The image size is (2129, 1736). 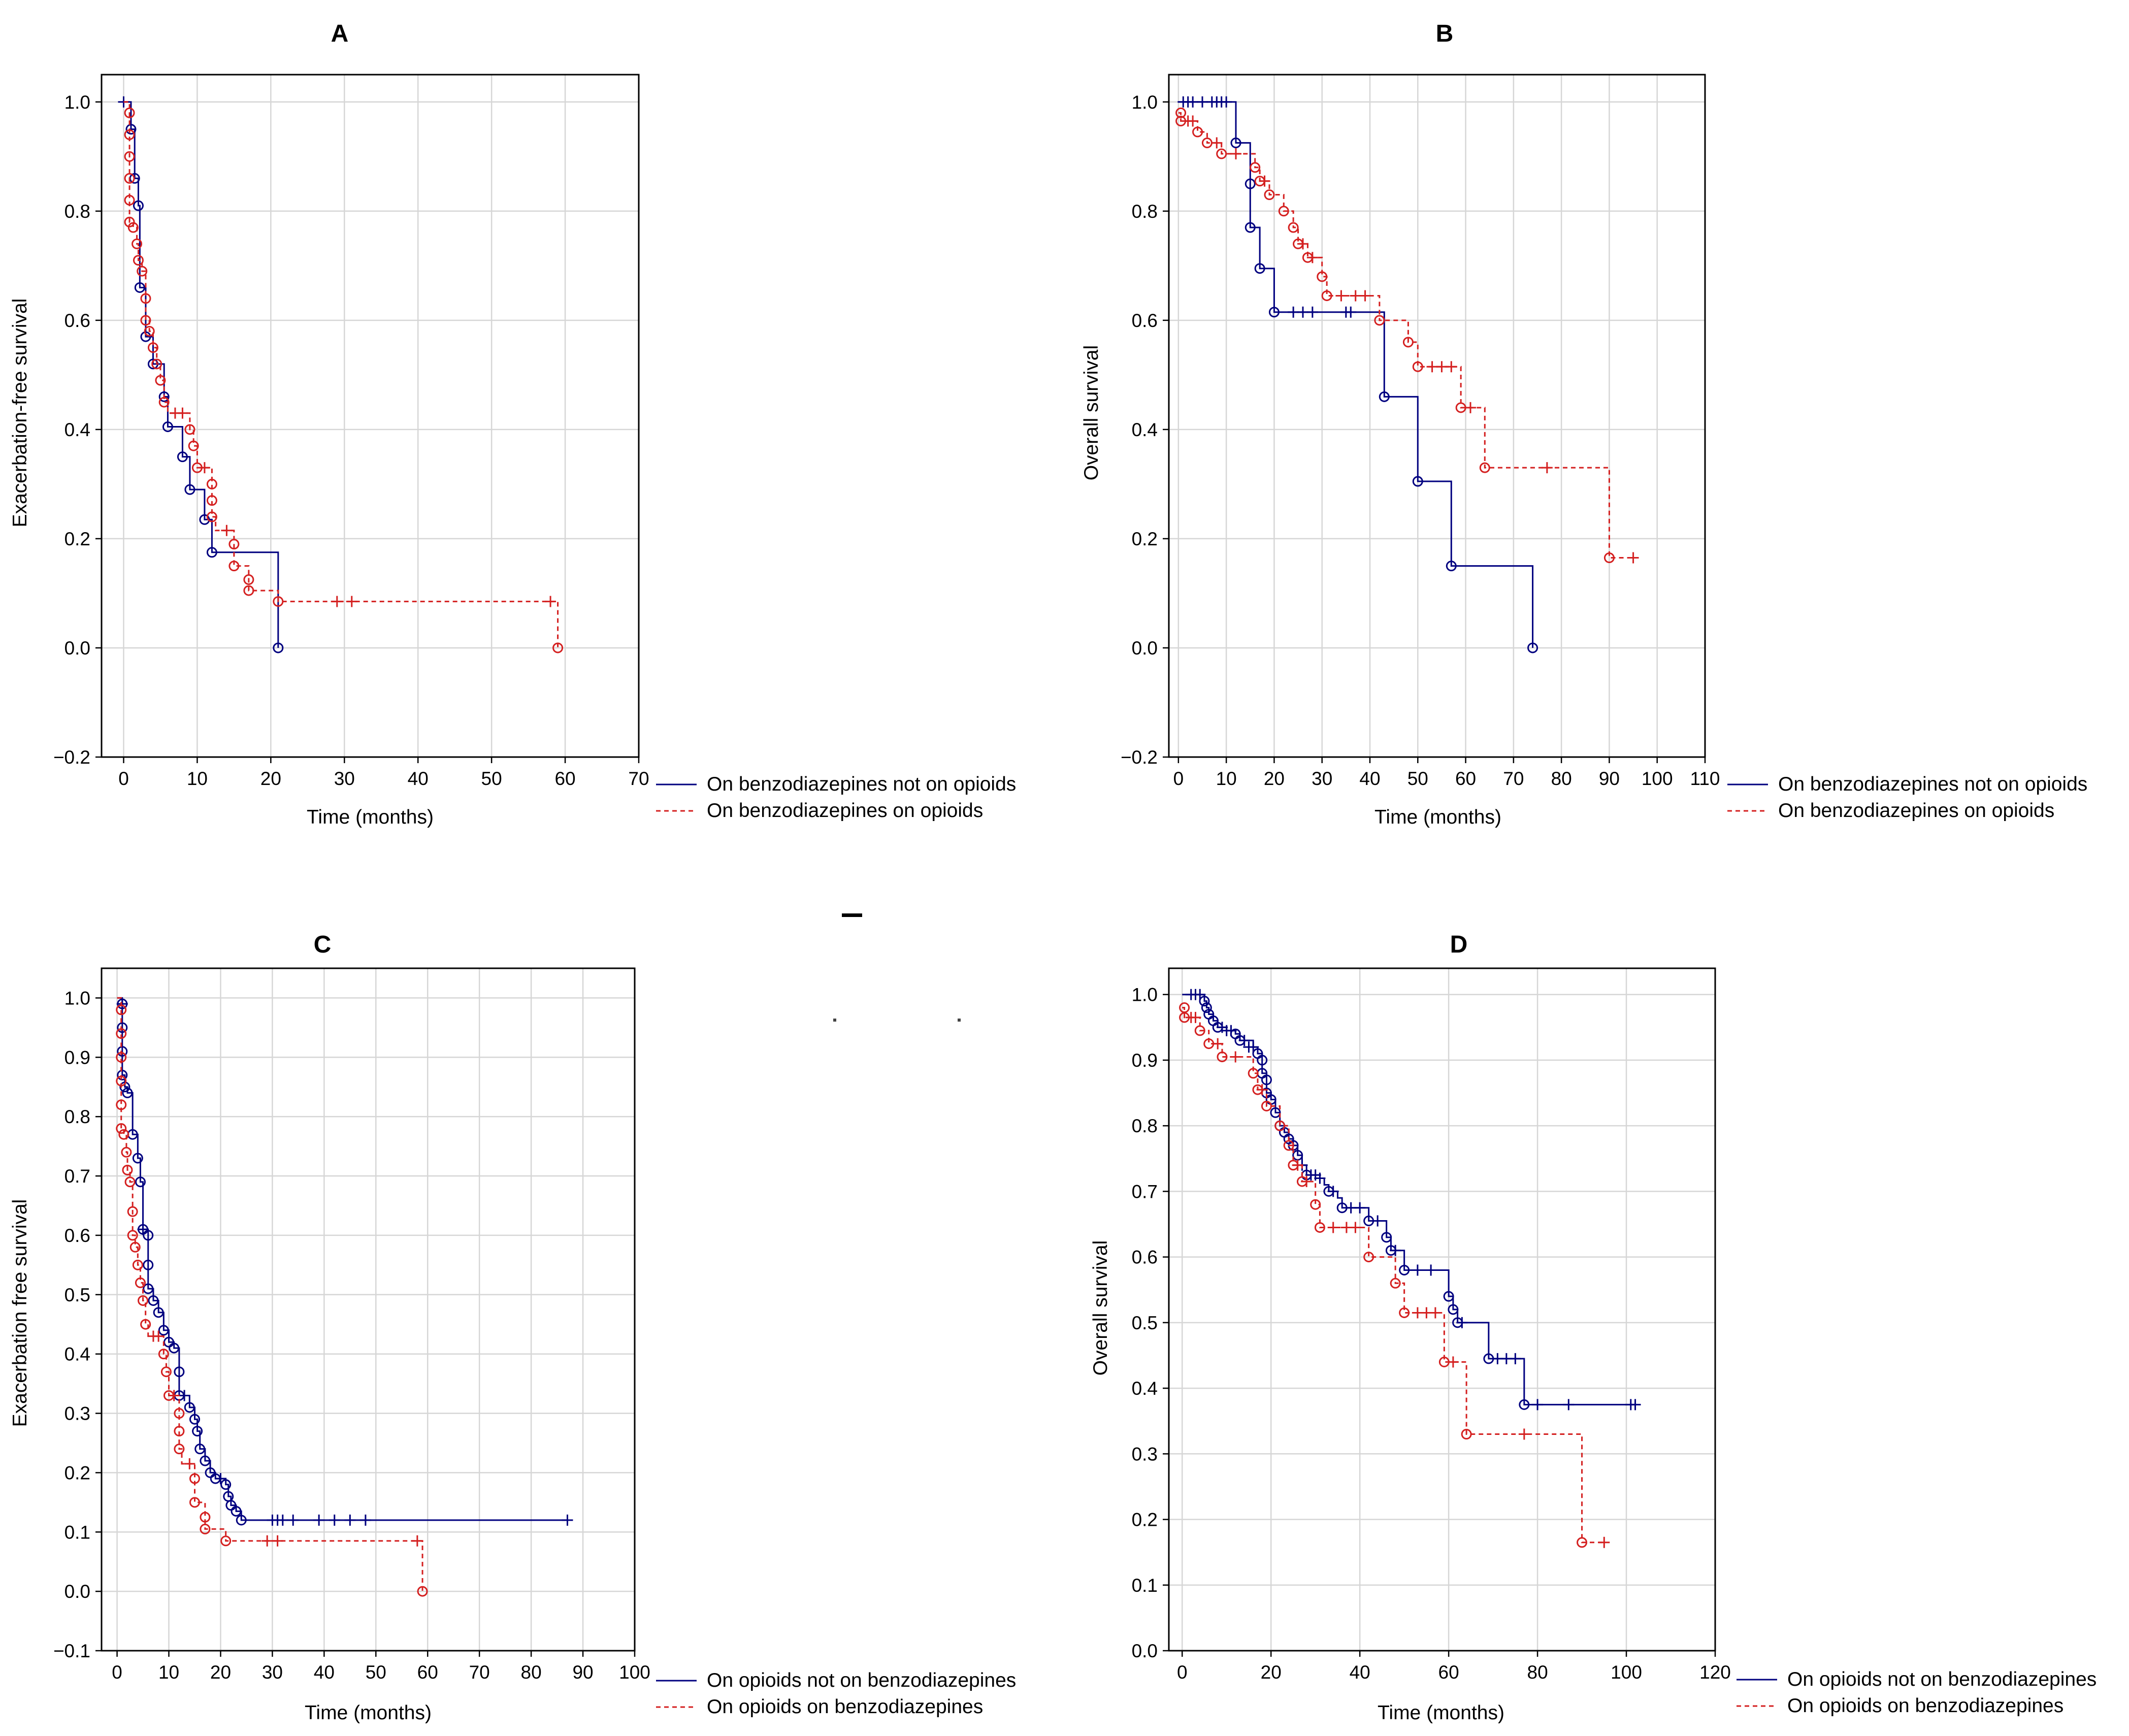 What do you see at coordinates (1145, 1126) in the screenshot?
I see `y-tick-label: 0.8` at bounding box center [1145, 1126].